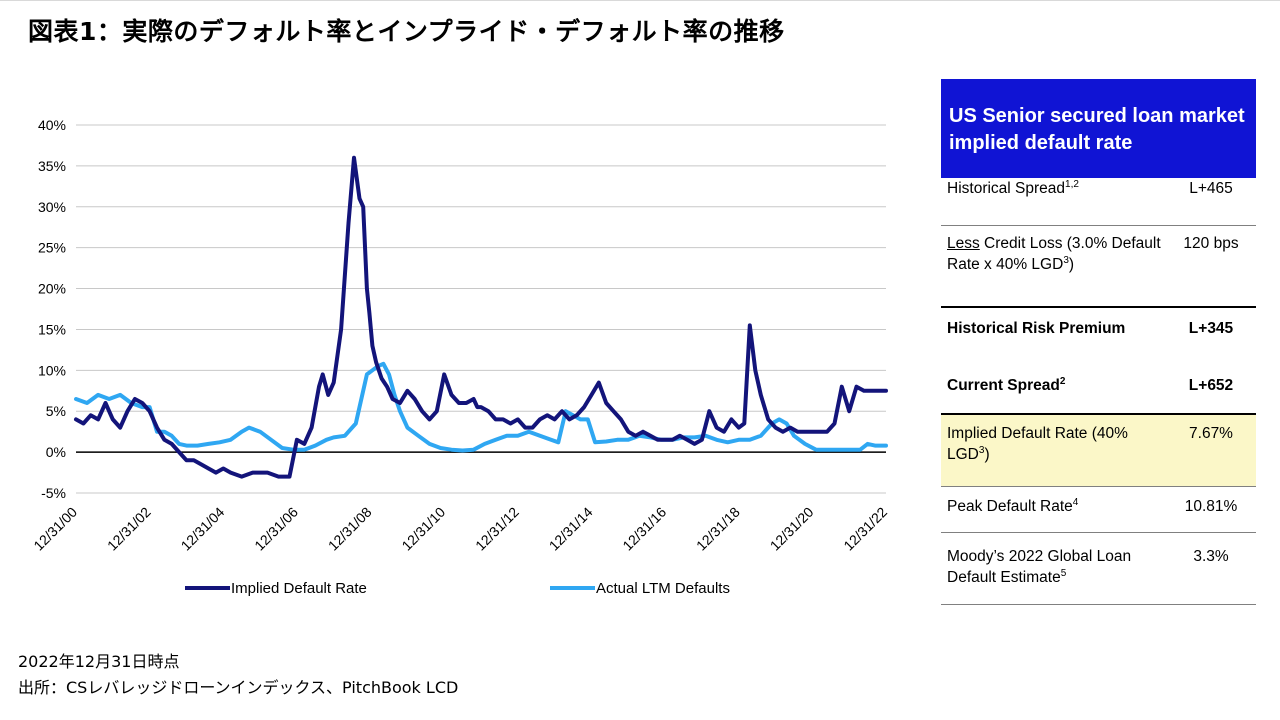  Describe the element at coordinates (1063, 573) in the screenshot. I see `moodys-sup: 5` at that location.